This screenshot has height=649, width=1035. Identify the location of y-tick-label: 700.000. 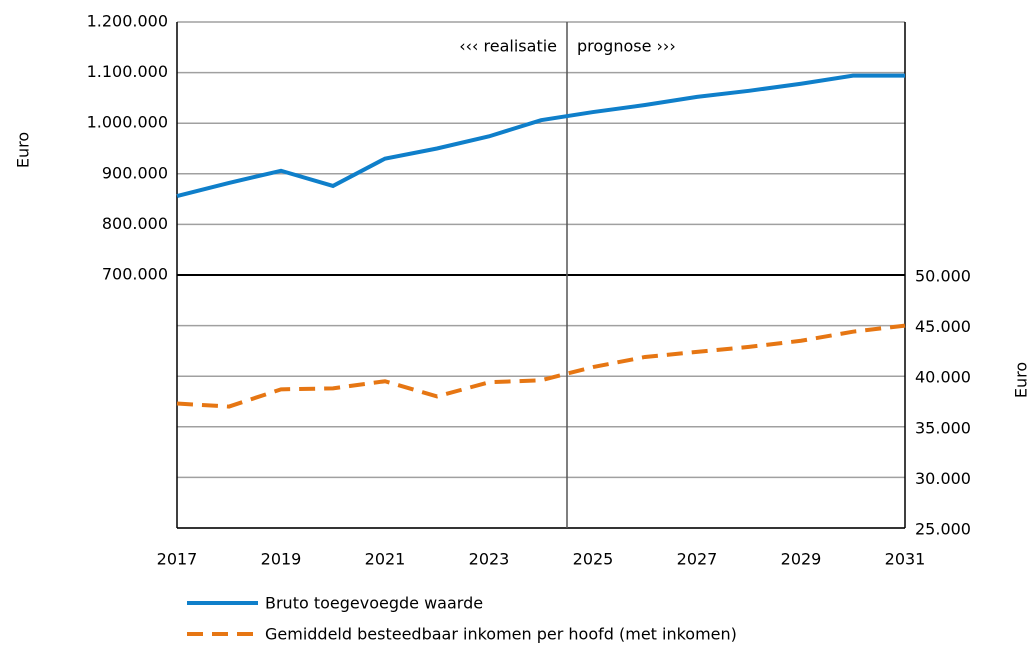
(135, 274).